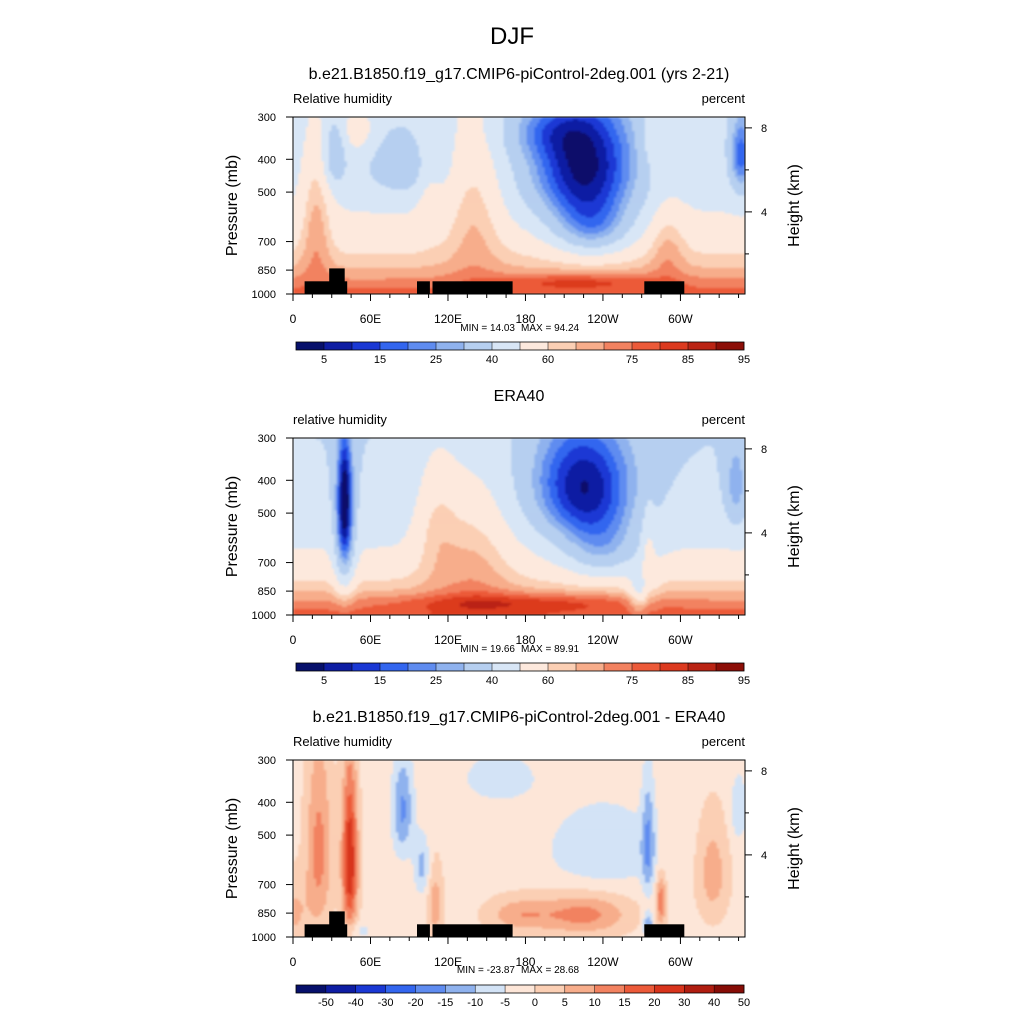 The height and width of the screenshot is (1024, 1024). I want to click on x-tick-label: 120E, so click(448, 962).